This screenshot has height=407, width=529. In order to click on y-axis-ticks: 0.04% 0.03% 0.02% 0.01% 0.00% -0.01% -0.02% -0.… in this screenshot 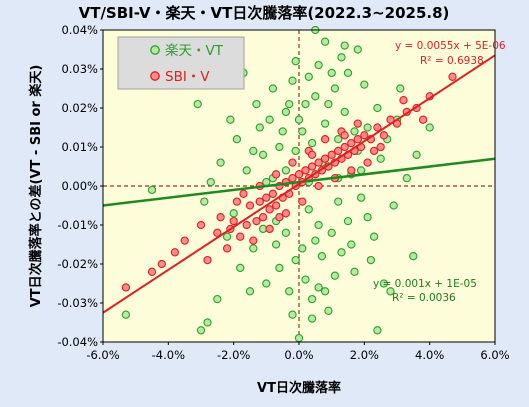, I will do `click(80, 186)`.